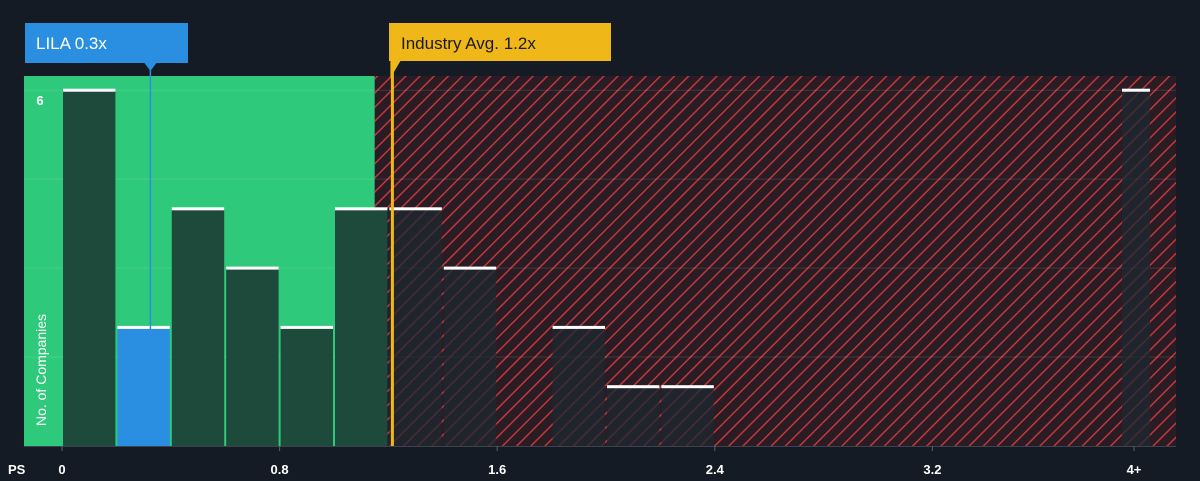 Image resolution: width=1200 pixels, height=481 pixels. Describe the element at coordinates (41, 370) in the screenshot. I see `y-axis-title: No. of Companies` at that location.